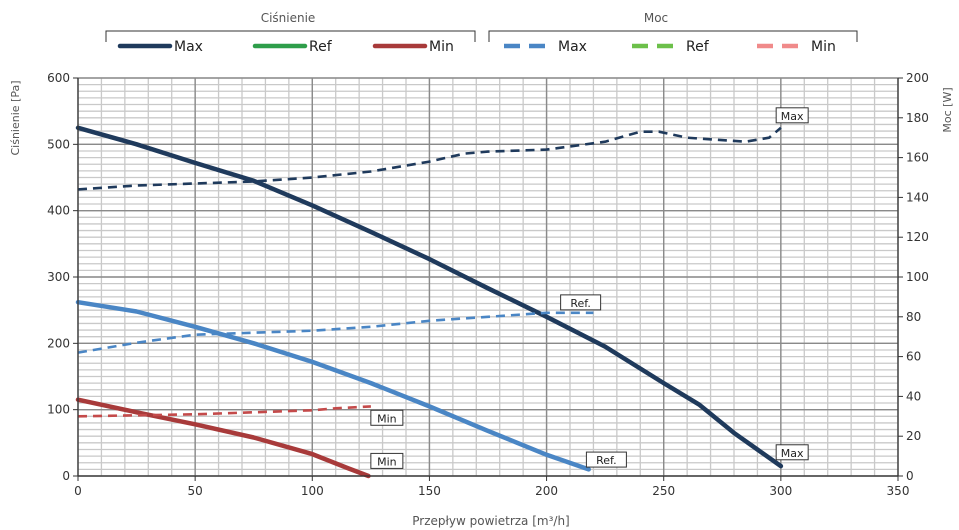  What do you see at coordinates (58, 144) in the screenshot?
I see `y-tick-label: 500` at bounding box center [58, 144].